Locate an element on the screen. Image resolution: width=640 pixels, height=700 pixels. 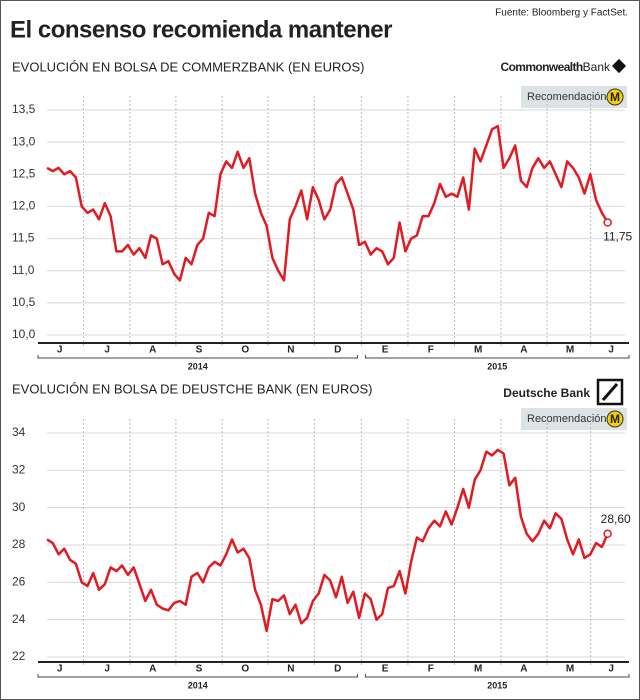
y-tick-label: 12,0 is located at coordinates (24, 206).